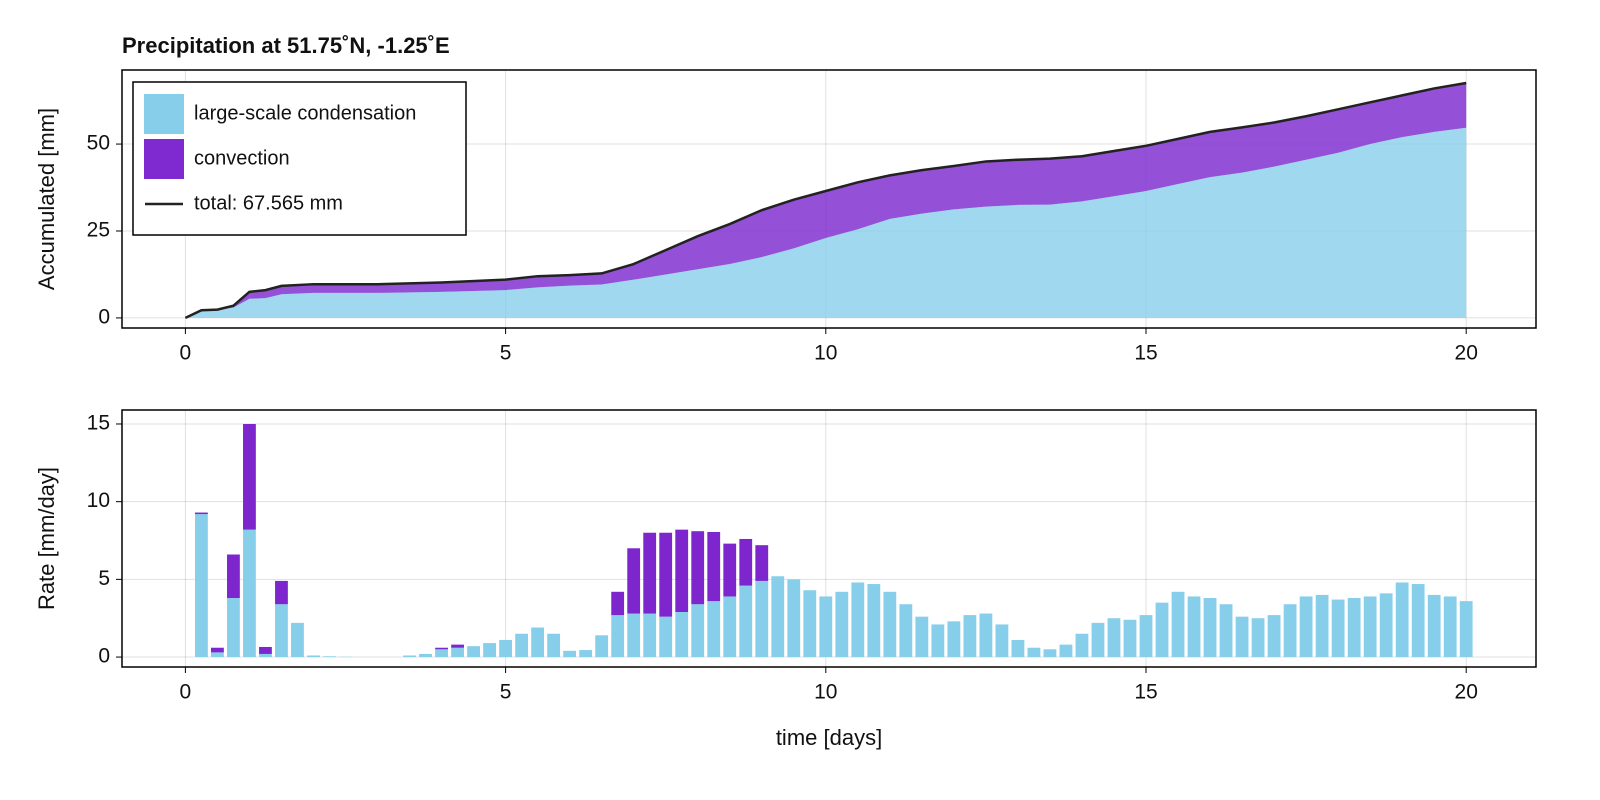 The image size is (1600, 800). What do you see at coordinates (98, 500) in the screenshot?
I see `y-tick-label: 10` at bounding box center [98, 500].